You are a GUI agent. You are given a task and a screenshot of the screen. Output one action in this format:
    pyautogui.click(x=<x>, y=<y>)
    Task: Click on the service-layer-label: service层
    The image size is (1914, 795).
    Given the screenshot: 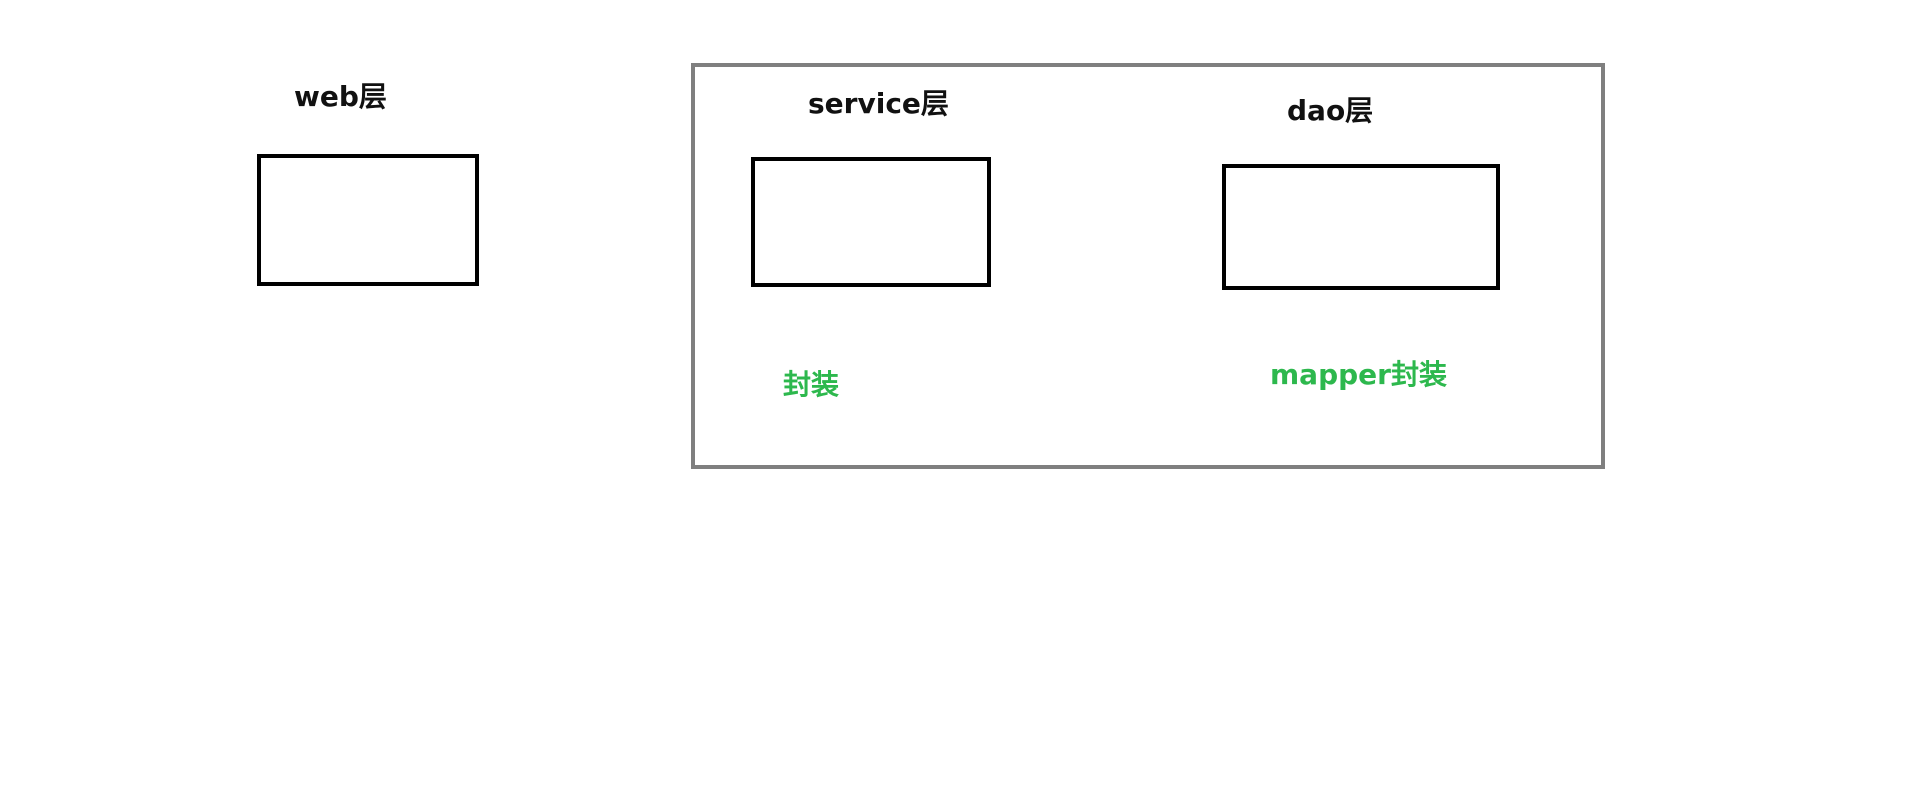 What is the action you would take?
    pyautogui.click(x=878, y=103)
    